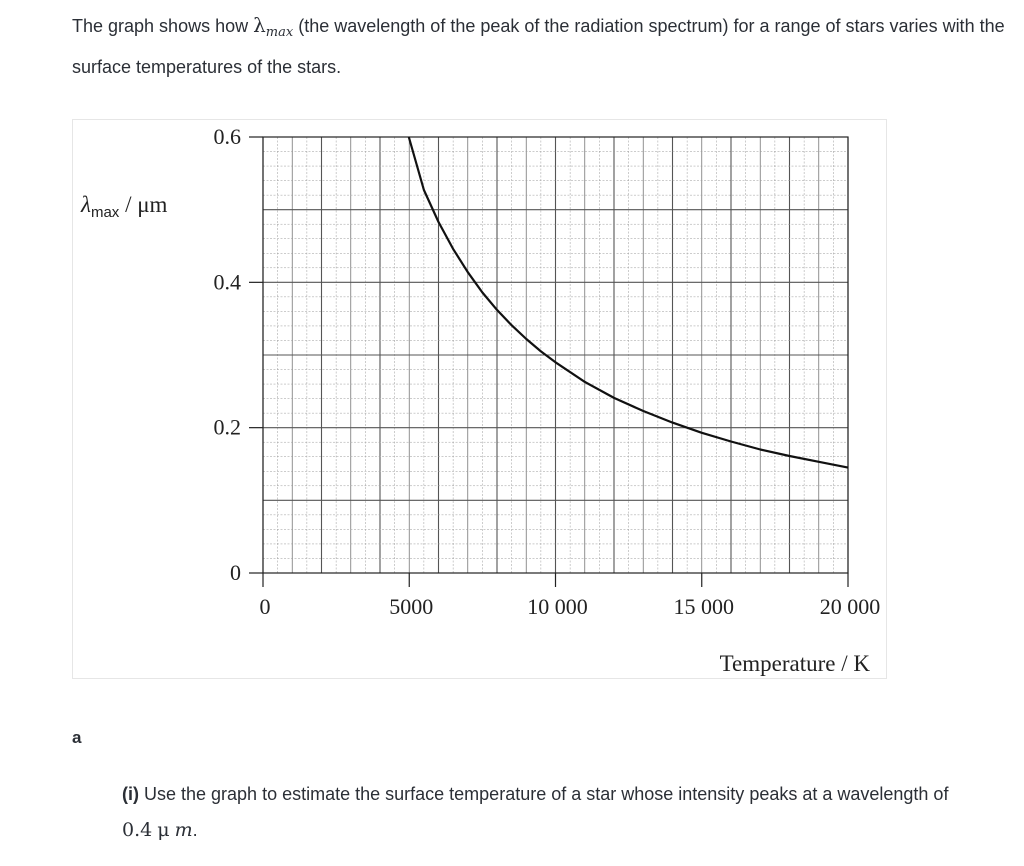 Image resolution: width=1024 pixels, height=866 pixels. Describe the element at coordinates (163, 830) in the screenshot. I see `unit-mu: μ` at that location.